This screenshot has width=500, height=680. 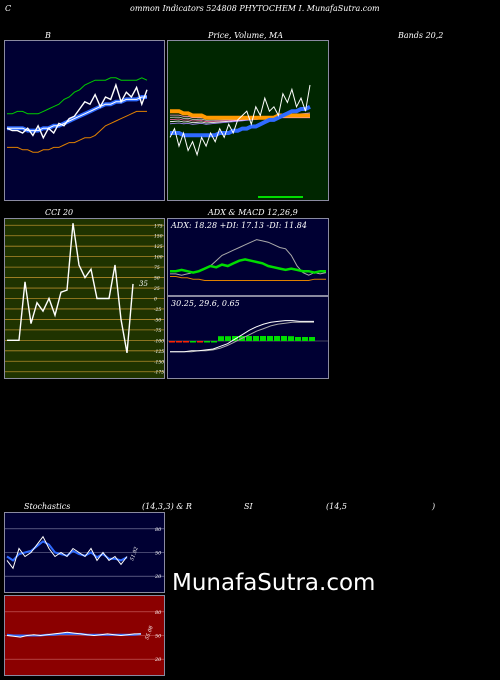 I want to click on stoch-d-line, so click(x=67, y=551).